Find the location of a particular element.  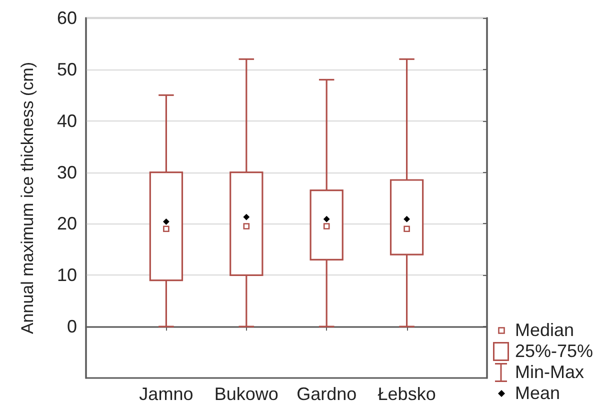

y-tick-label: 30 is located at coordinates (66, 172).